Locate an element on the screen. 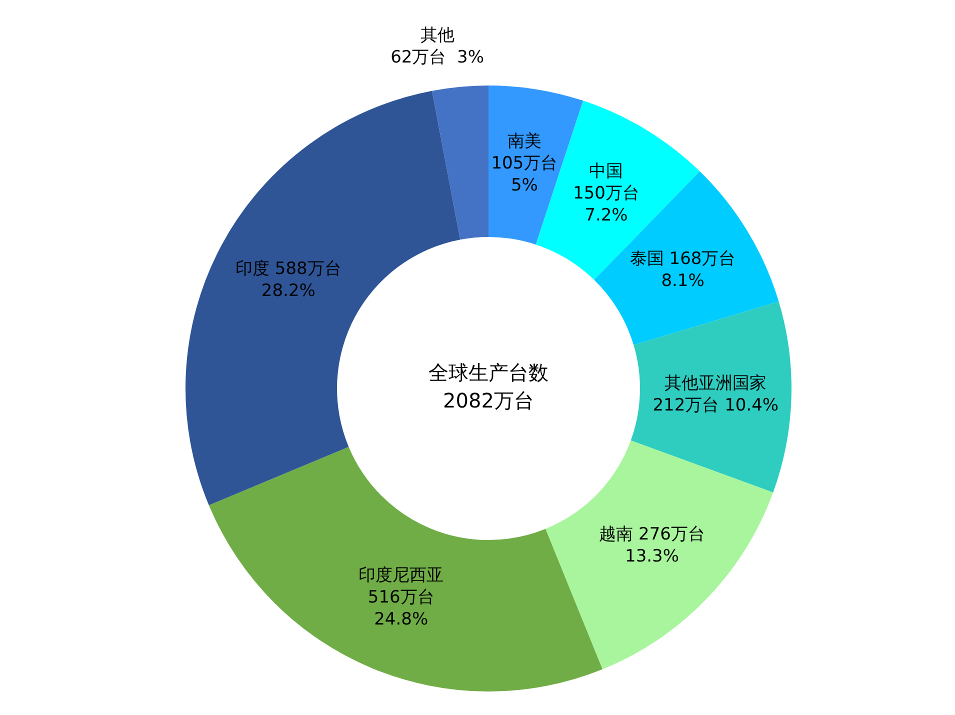 The height and width of the screenshot is (715, 955). slice-label: 泰国 168万台 8.1% is located at coordinates (683, 270).